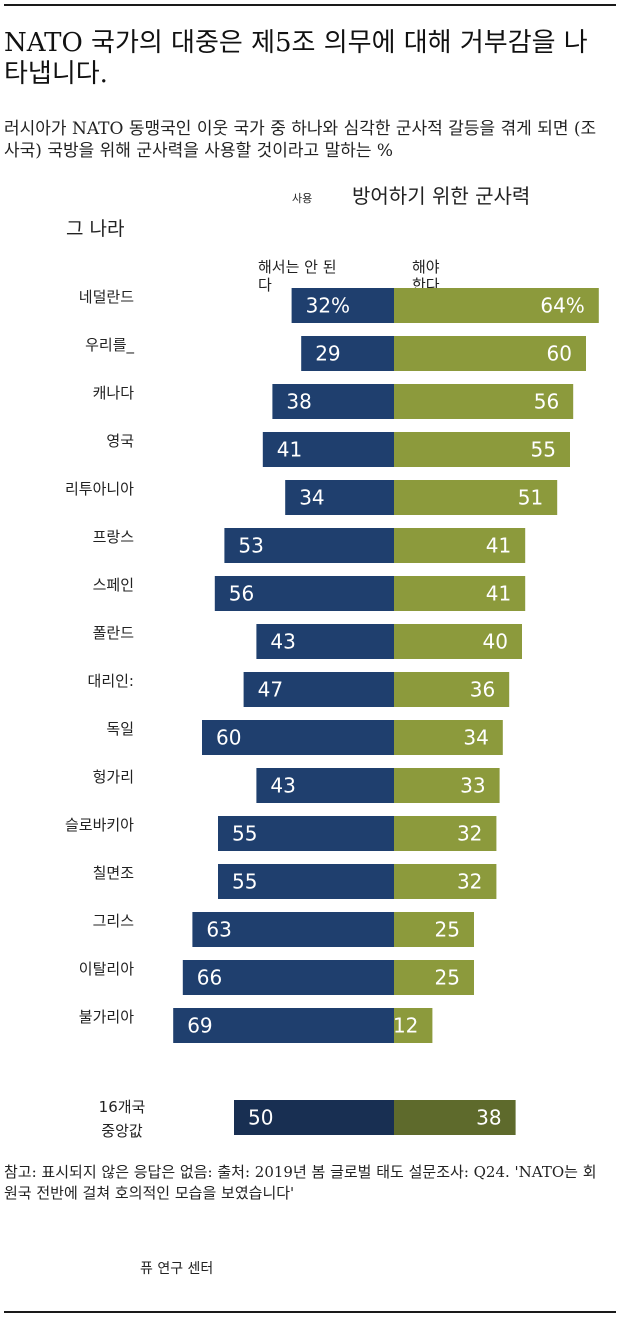 This screenshot has width=620, height=1320. I want to click on value-label-should-not: 69, so click(199, 1026).